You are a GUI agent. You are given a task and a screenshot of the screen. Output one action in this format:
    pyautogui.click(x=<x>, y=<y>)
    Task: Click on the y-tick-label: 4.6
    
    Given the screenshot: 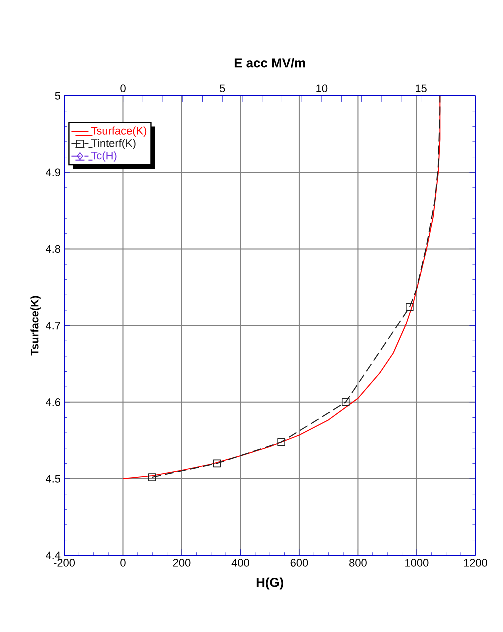 What is the action you would take?
    pyautogui.click(x=53, y=402)
    